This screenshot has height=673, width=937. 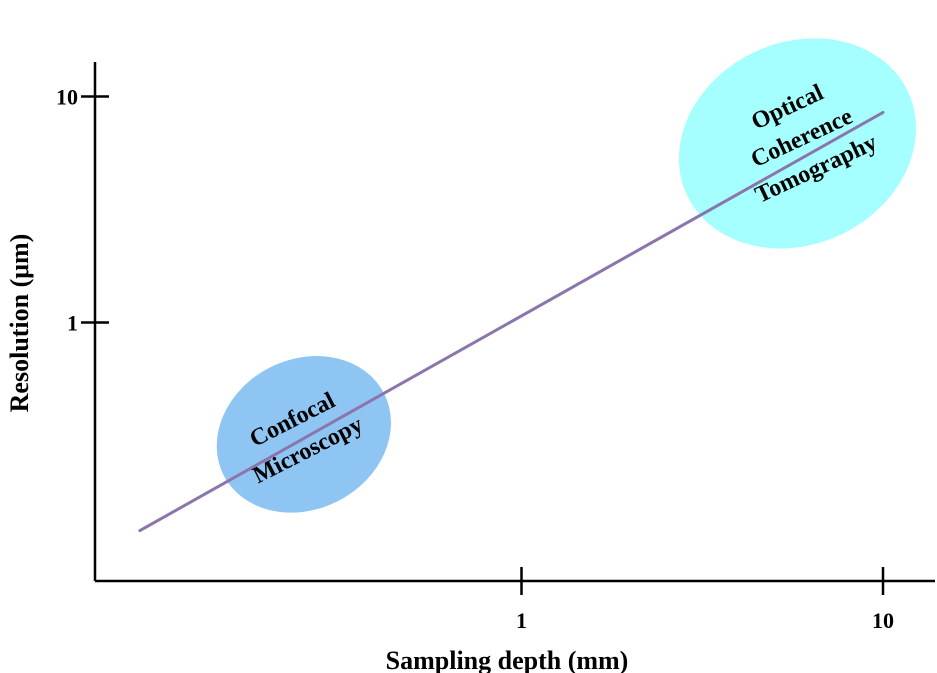 I want to click on y-tick-label-1: 1, so click(x=72, y=323).